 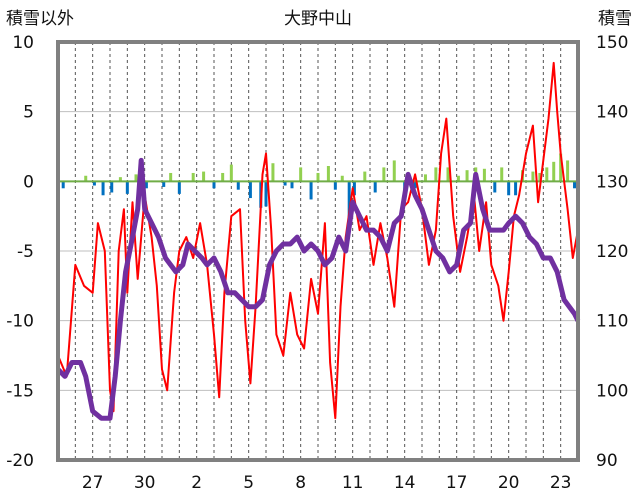 What do you see at coordinates (316, 188) in the screenshot?
I see `precipitation-bars` at bounding box center [316, 188].